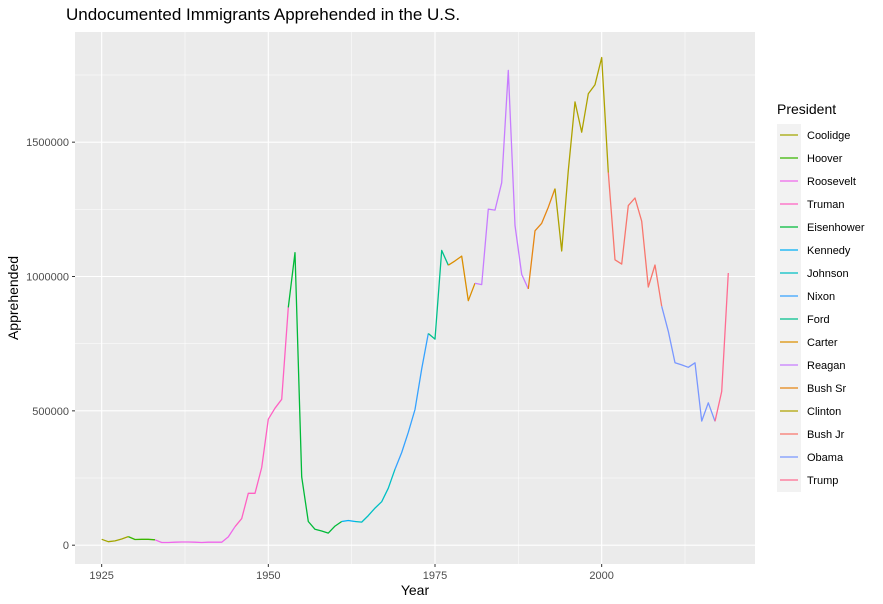  I want to click on x-tick-label: 2000, so click(601, 576).